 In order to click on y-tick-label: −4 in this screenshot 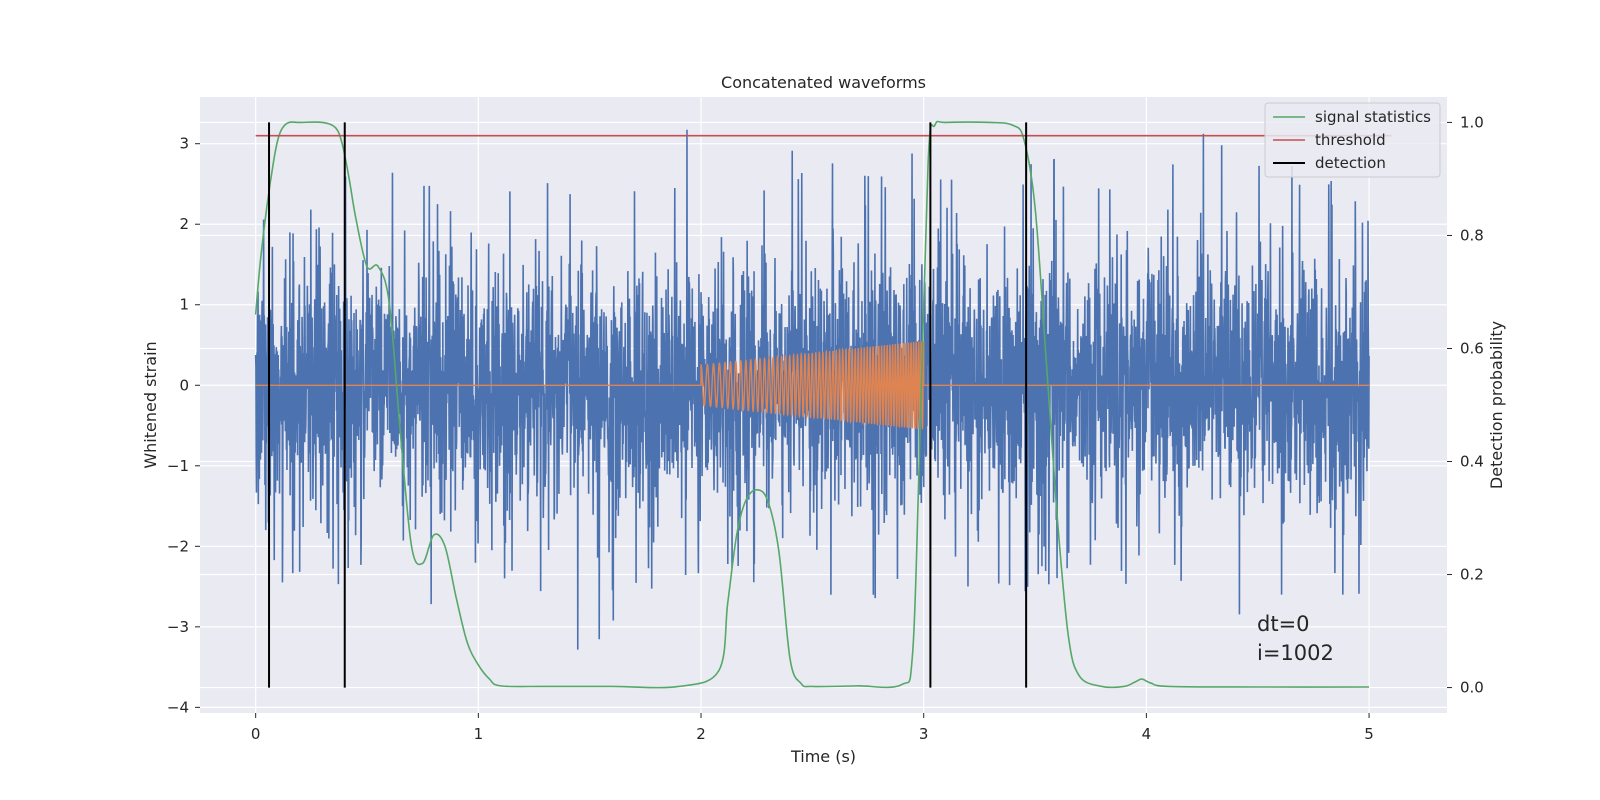, I will do `click(178, 707)`.